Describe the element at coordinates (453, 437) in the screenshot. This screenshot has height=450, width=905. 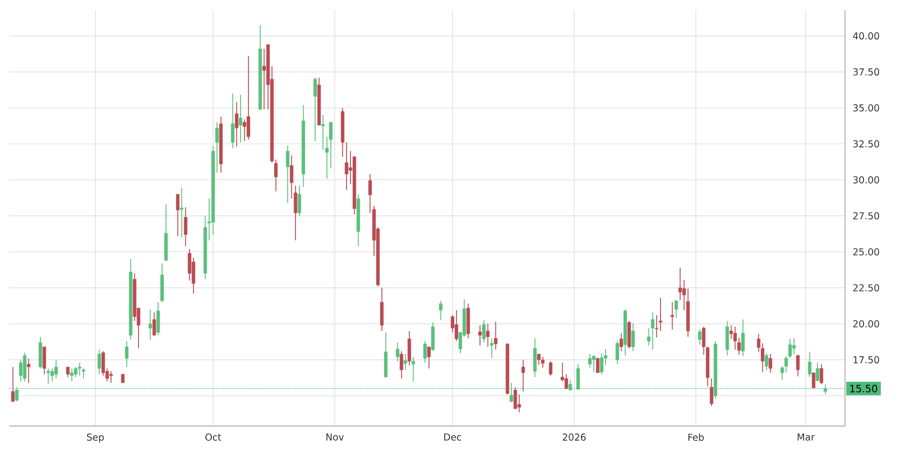
I see `x-tick-label: Dec` at that location.